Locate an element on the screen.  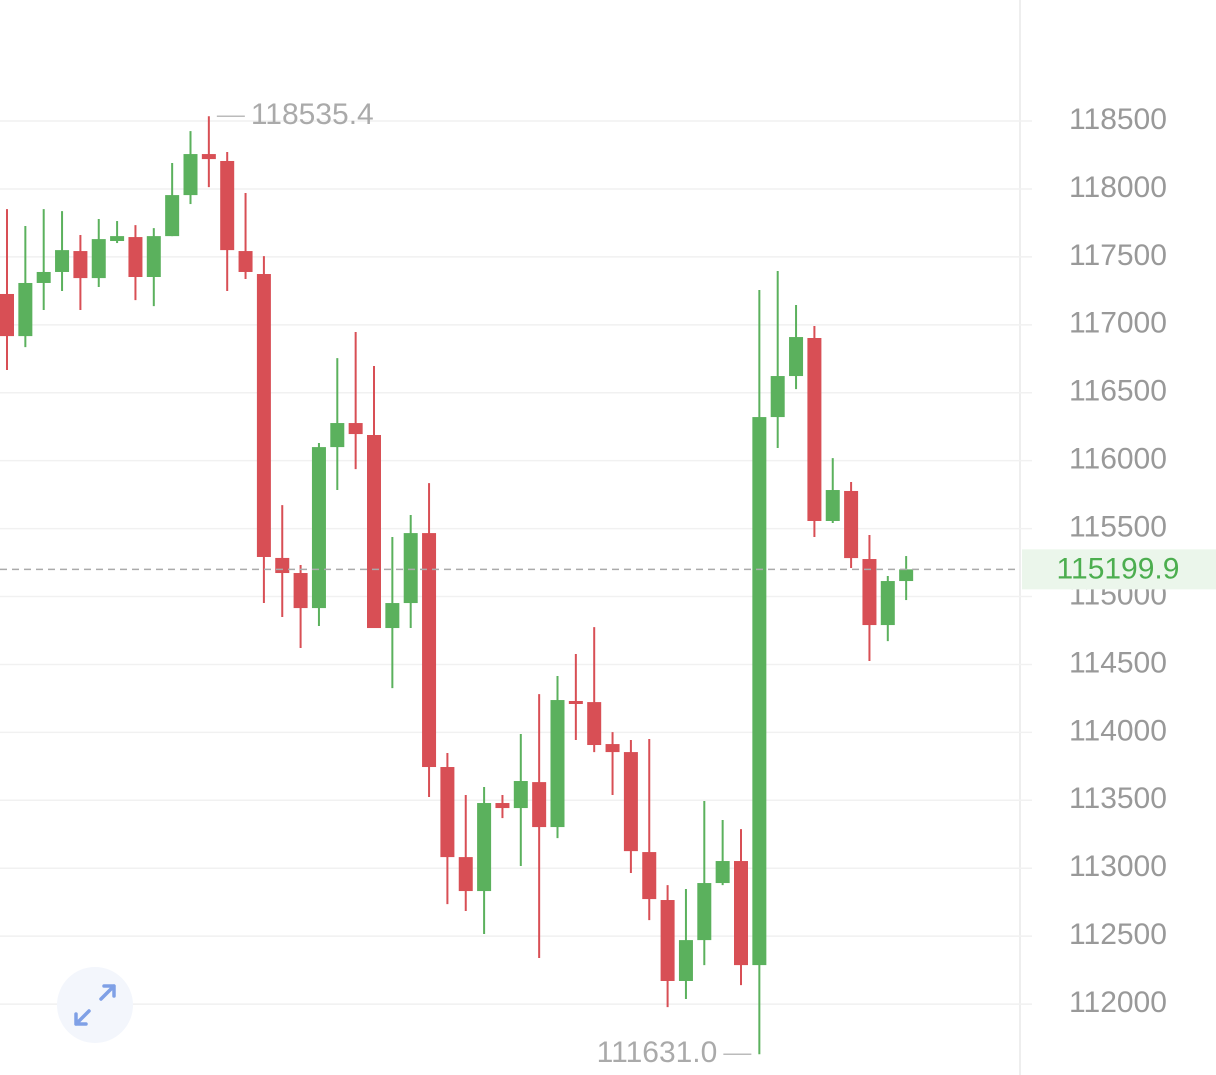
min-annotation: 111631.0 is located at coordinates (657, 1052).